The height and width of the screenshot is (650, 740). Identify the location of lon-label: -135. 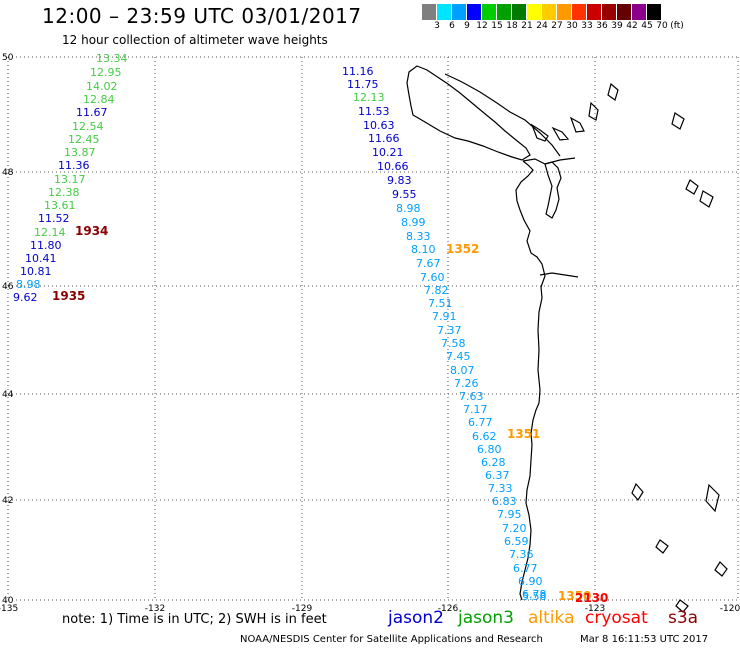
(9, 609).